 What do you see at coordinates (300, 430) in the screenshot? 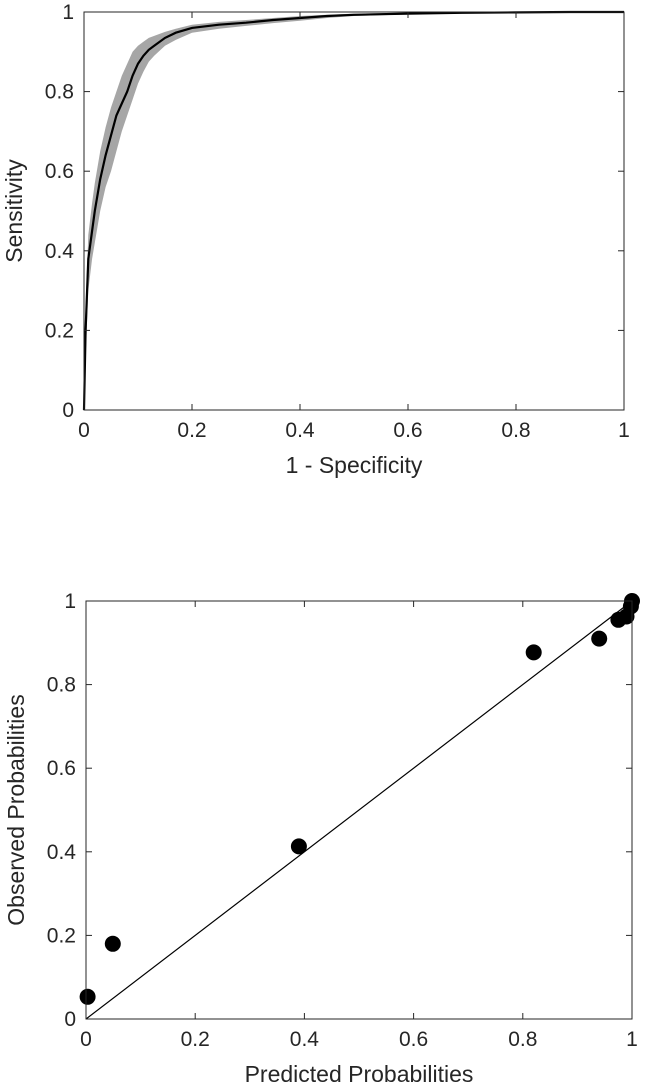
I see `roc-x-tick-label: 0.4` at bounding box center [300, 430].